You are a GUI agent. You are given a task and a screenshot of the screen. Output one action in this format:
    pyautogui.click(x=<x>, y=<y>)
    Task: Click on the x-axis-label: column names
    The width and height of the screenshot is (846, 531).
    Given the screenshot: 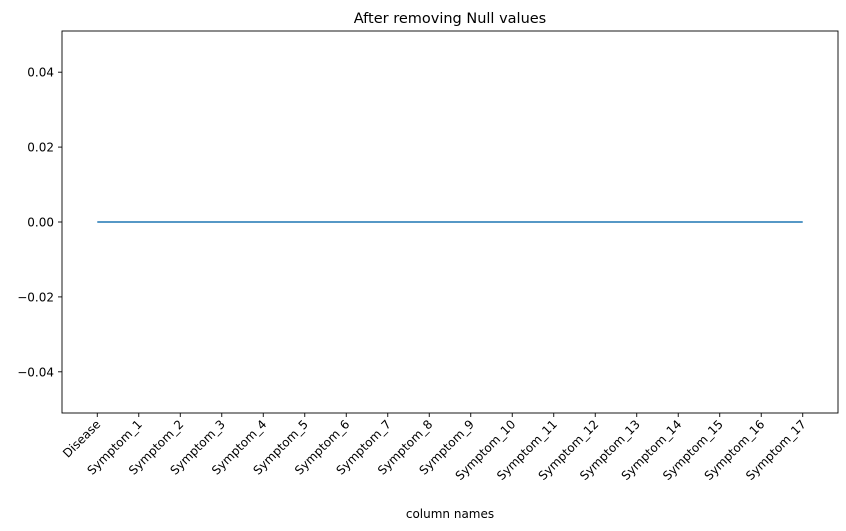 What is the action you would take?
    pyautogui.click(x=450, y=514)
    